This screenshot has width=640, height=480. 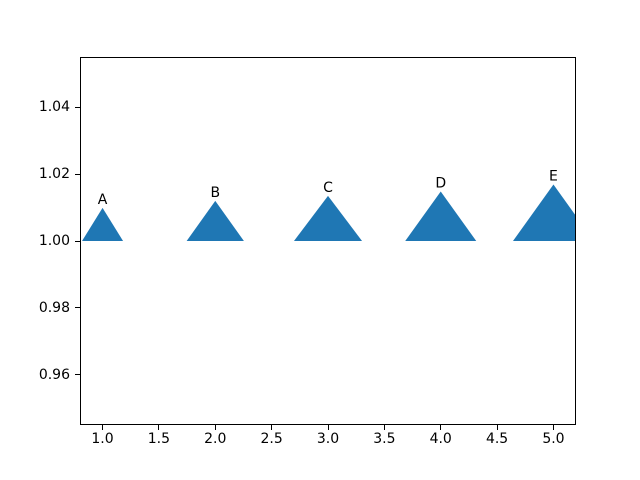 What do you see at coordinates (497, 439) in the screenshot?
I see `x-tick-label: 4.5` at bounding box center [497, 439].